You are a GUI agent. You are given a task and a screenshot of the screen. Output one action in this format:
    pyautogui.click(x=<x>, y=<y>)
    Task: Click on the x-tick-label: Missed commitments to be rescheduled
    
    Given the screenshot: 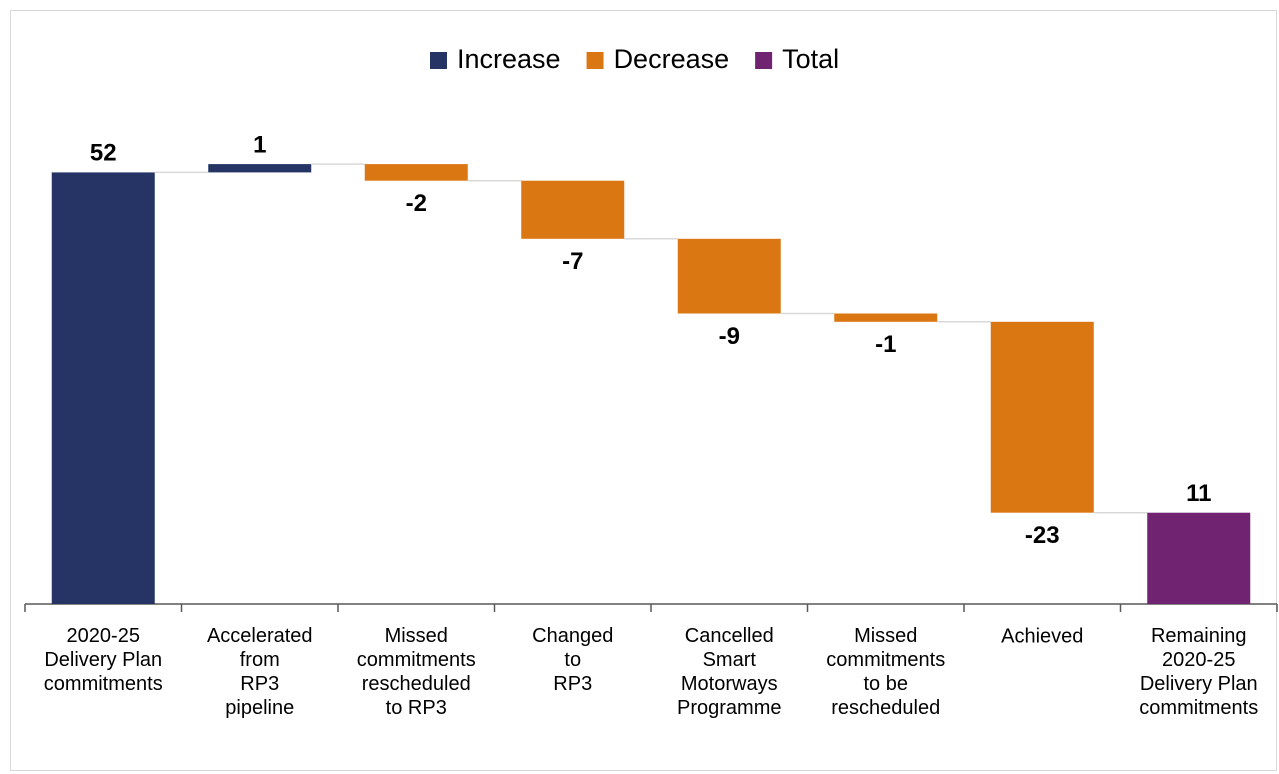 What is the action you would take?
    pyautogui.click(x=885, y=672)
    